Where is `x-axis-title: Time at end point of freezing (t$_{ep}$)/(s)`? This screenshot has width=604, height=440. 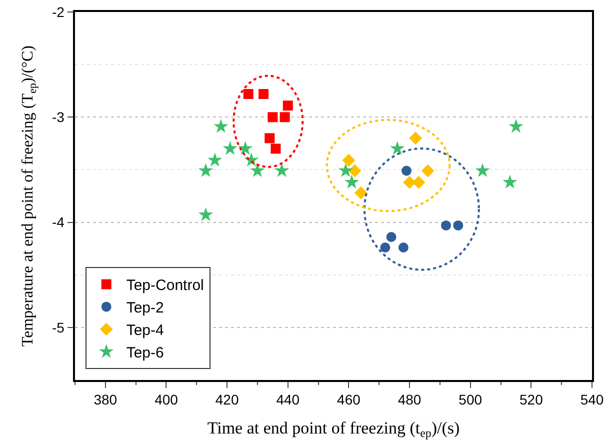
x-axis-title: Time at end point of freezing (t$_{ep}$)/(s) is located at coordinates (333, 429).